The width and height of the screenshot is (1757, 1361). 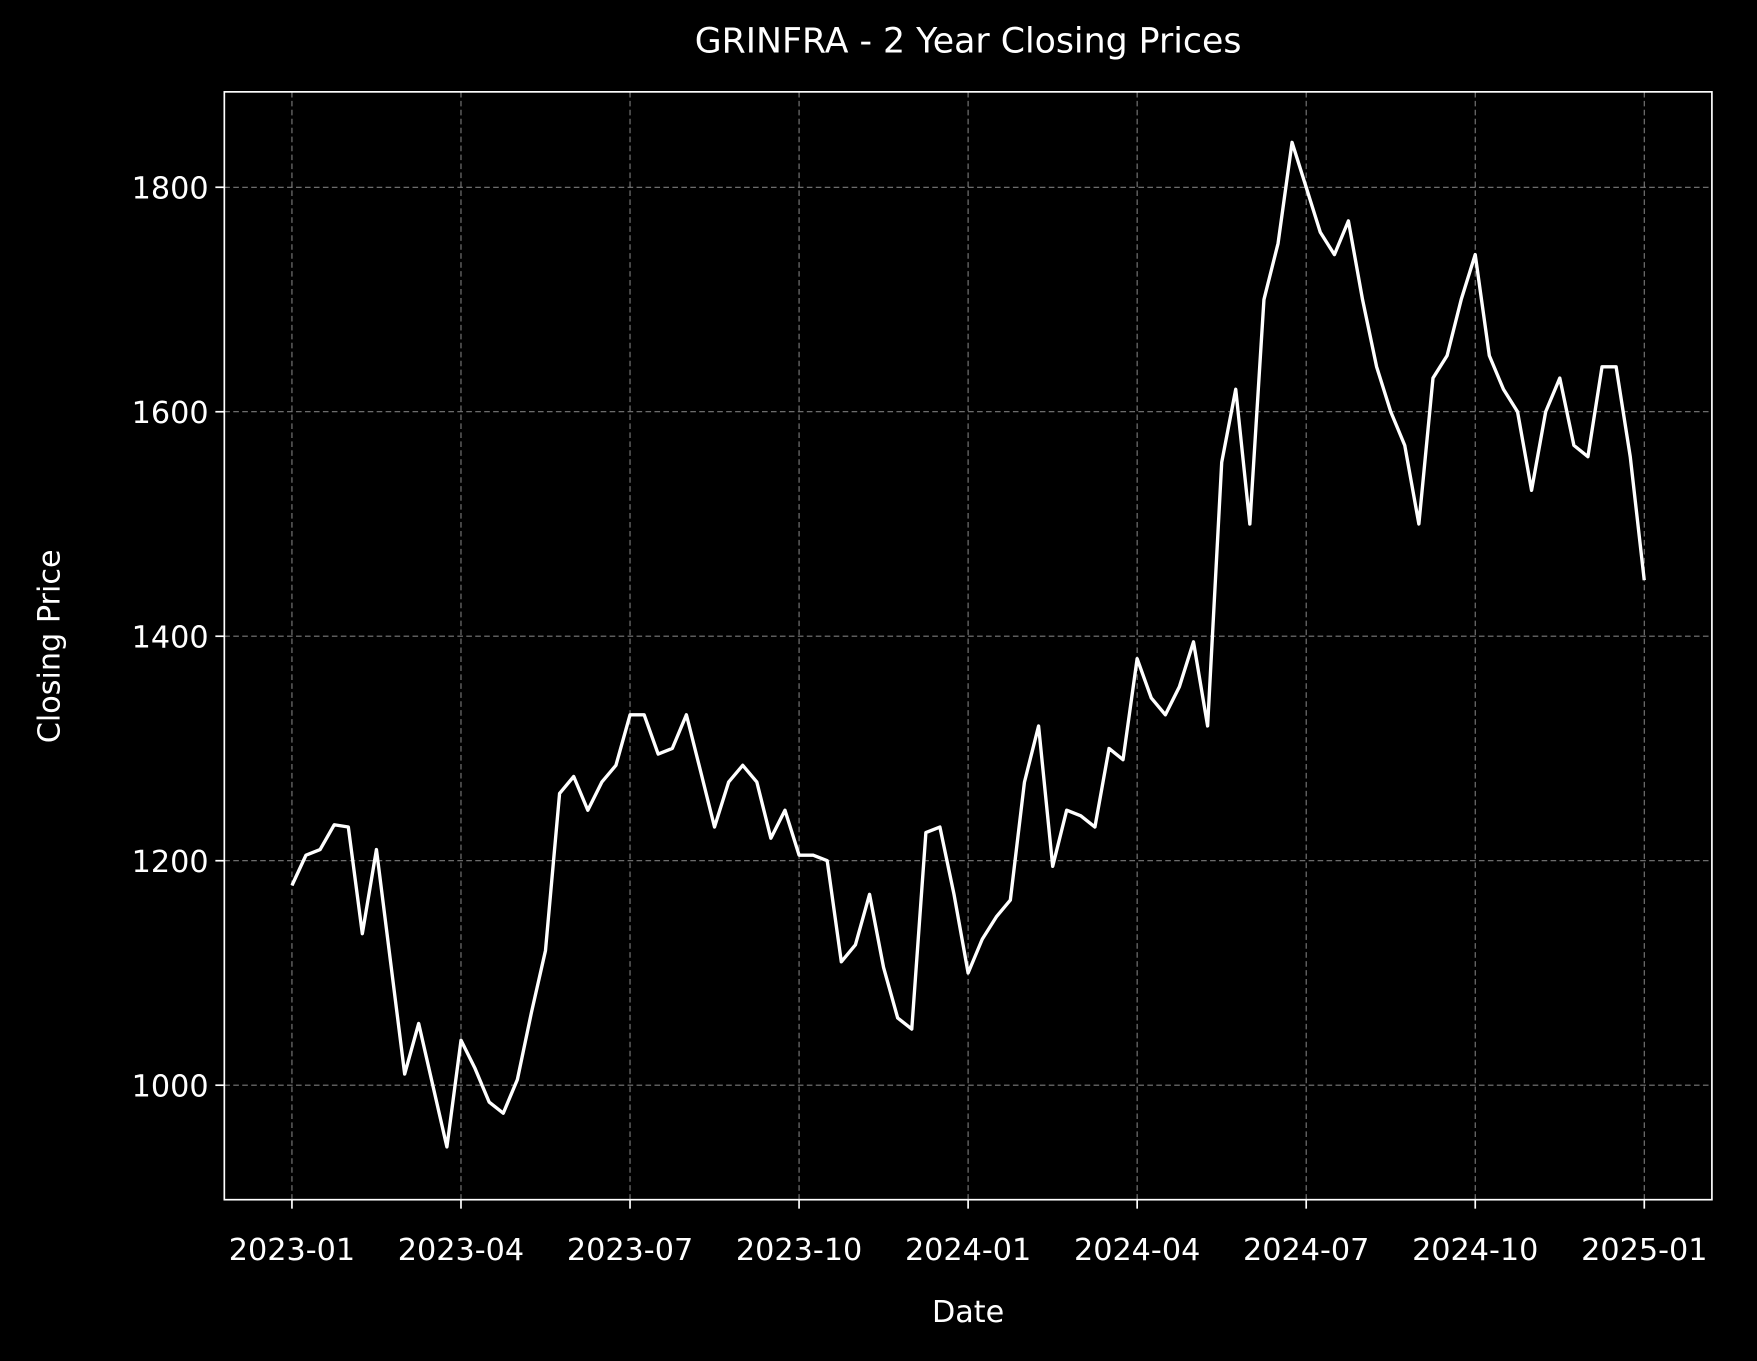 I want to click on x-tick-label: 2023-04, so click(x=461, y=1250).